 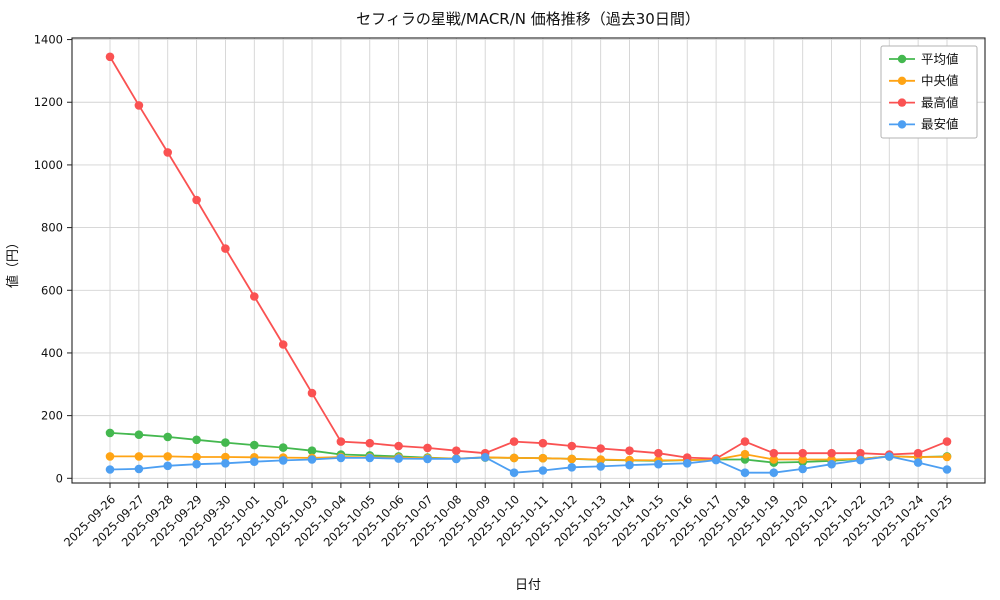 I want to click on y-tick-label: 800, so click(x=52, y=228).